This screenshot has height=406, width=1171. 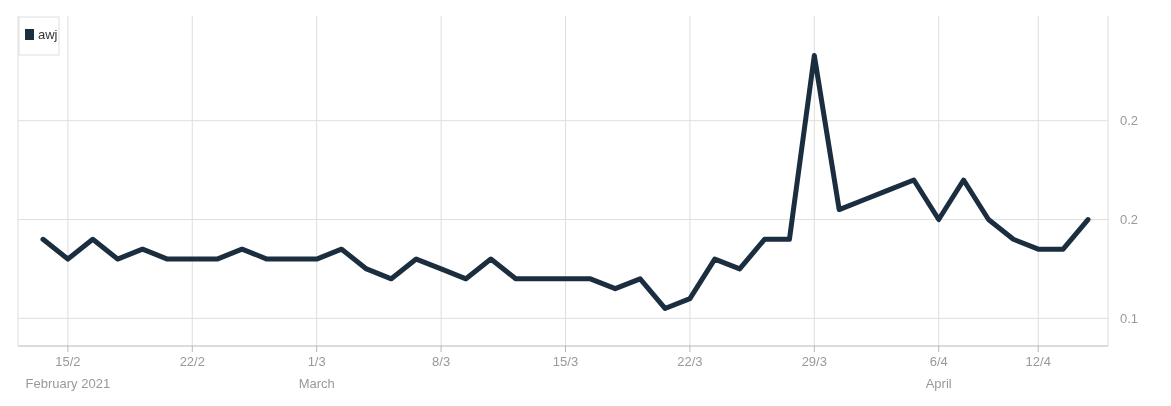 What do you see at coordinates (1129, 318) in the screenshot?
I see `y-tick-label: 0.1` at bounding box center [1129, 318].